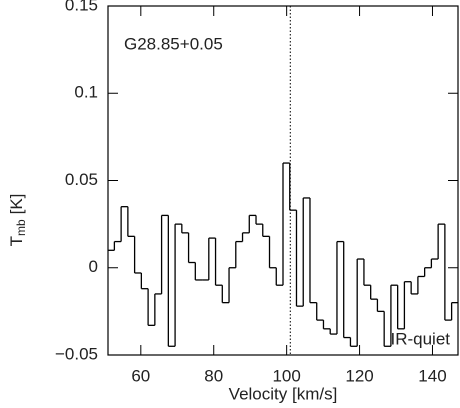 The image size is (460, 408). What do you see at coordinates (16, 241) in the screenshot?
I see `y-label-main: T` at bounding box center [16, 241].